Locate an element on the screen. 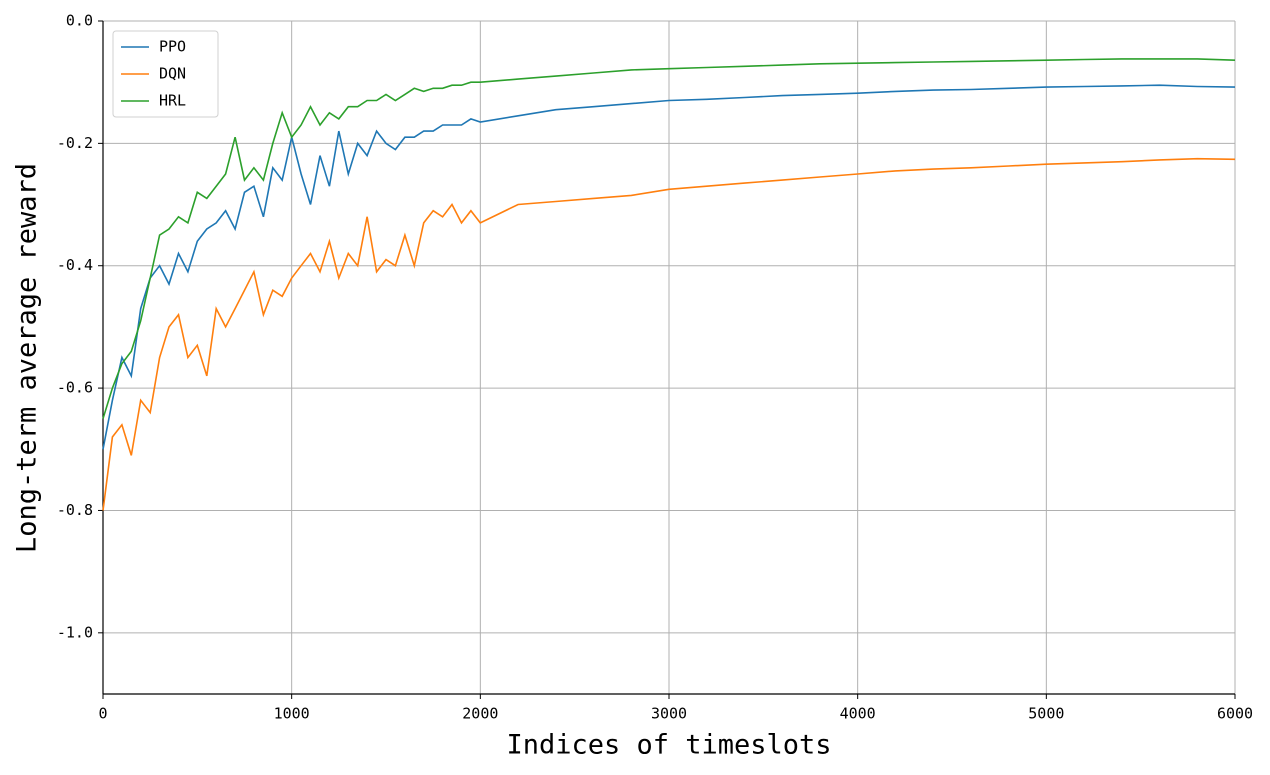 The height and width of the screenshot is (775, 1270). x-axis-label: Indices of timeslots is located at coordinates (668, 745).